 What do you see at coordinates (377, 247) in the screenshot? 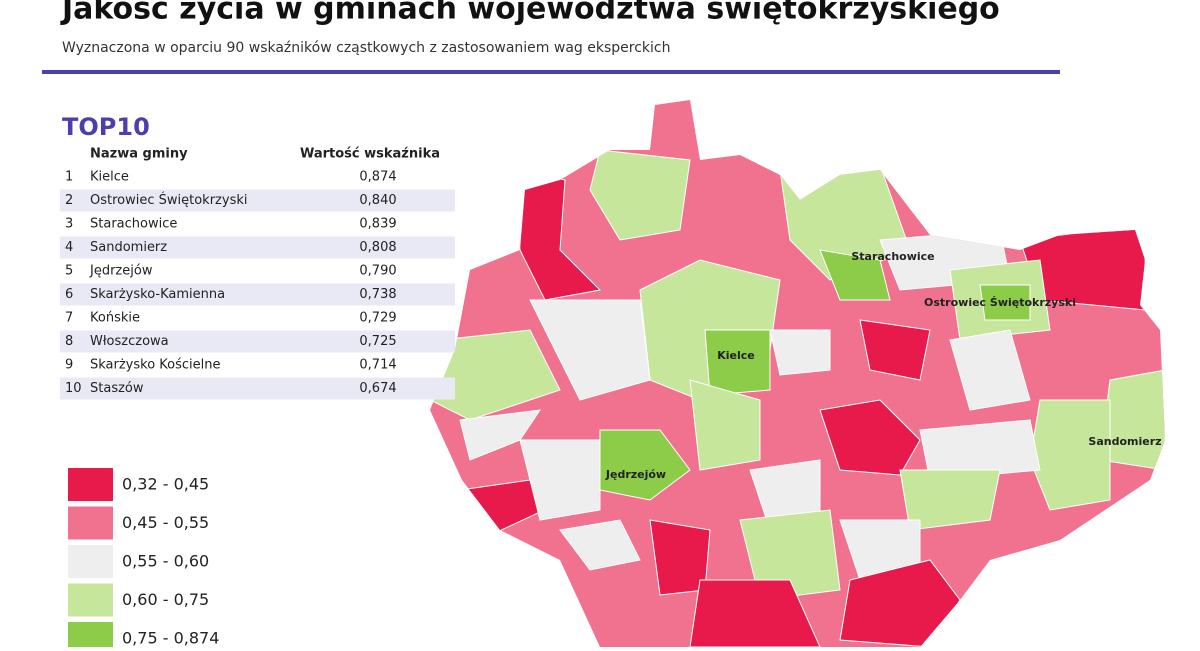
I see `indicator-value: 0,808` at bounding box center [377, 247].